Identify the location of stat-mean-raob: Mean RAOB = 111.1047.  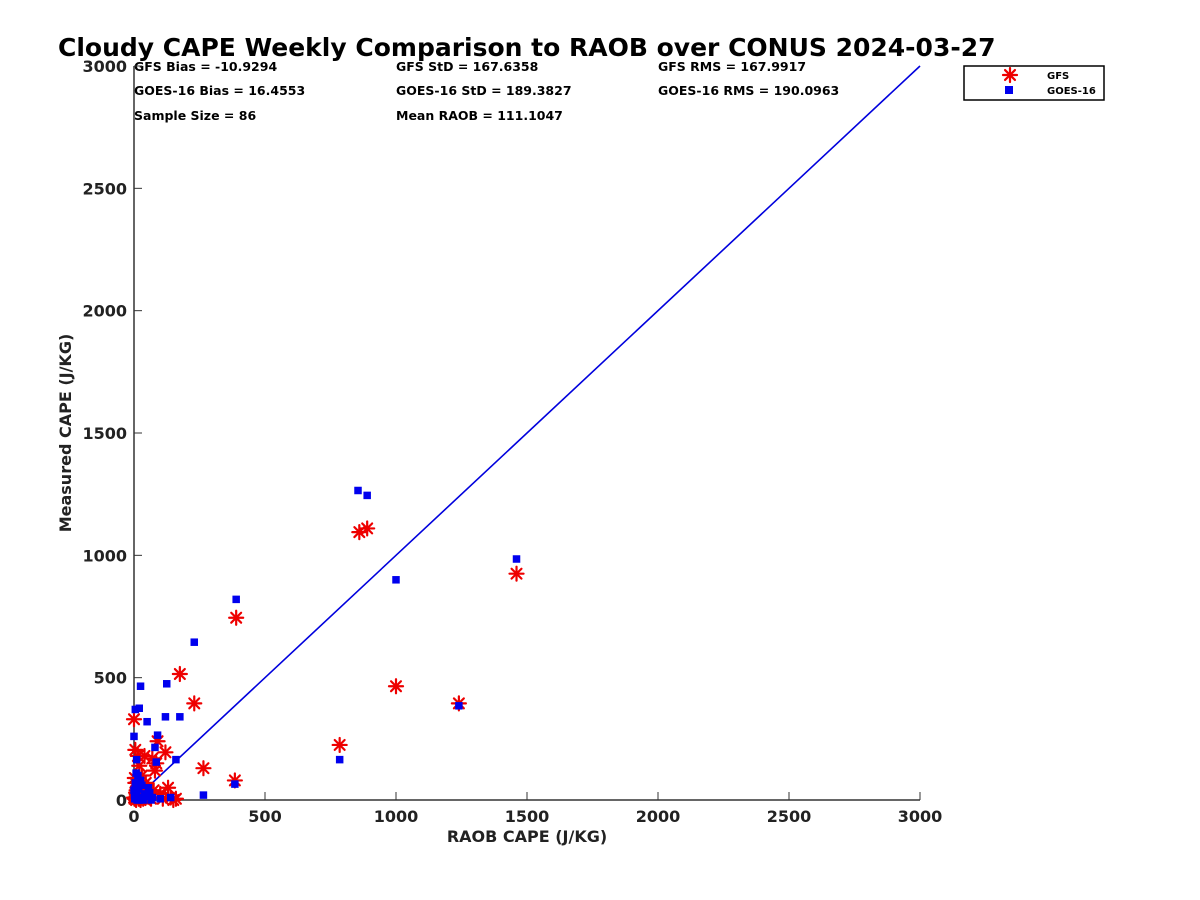
(479, 115).